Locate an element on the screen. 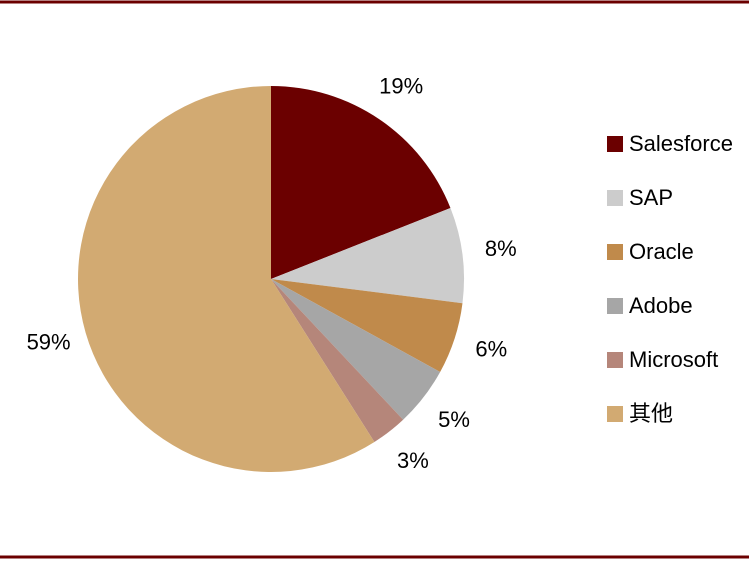  data-label: 8% is located at coordinates (501, 248).